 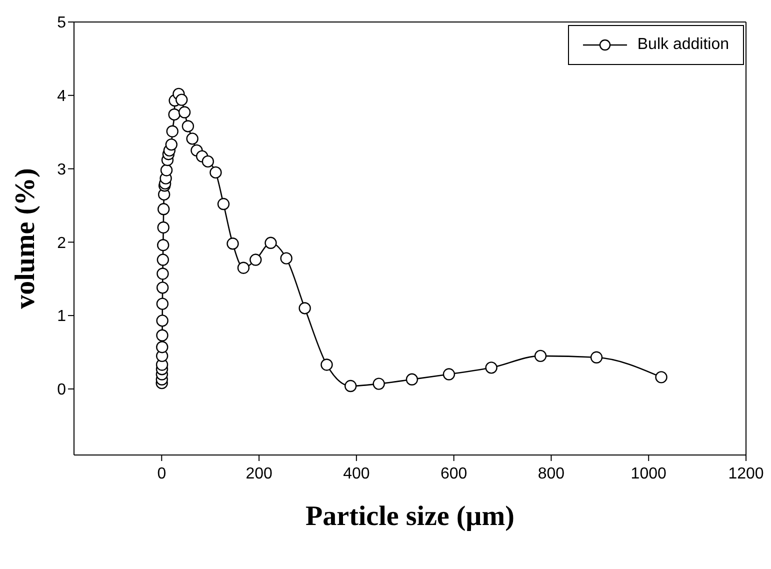 I want to click on x-tick-label: 200, so click(x=259, y=473).